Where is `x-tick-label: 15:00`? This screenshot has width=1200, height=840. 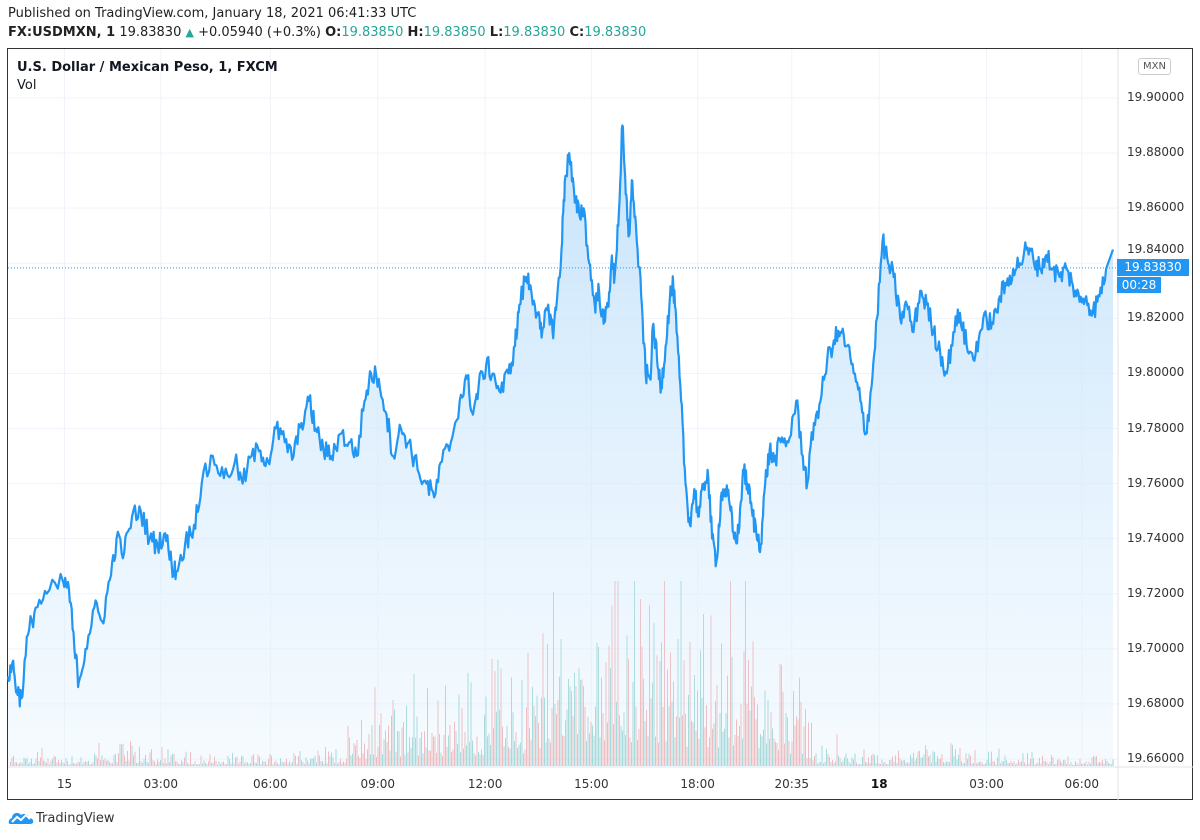
x-tick-label: 15:00 is located at coordinates (591, 784).